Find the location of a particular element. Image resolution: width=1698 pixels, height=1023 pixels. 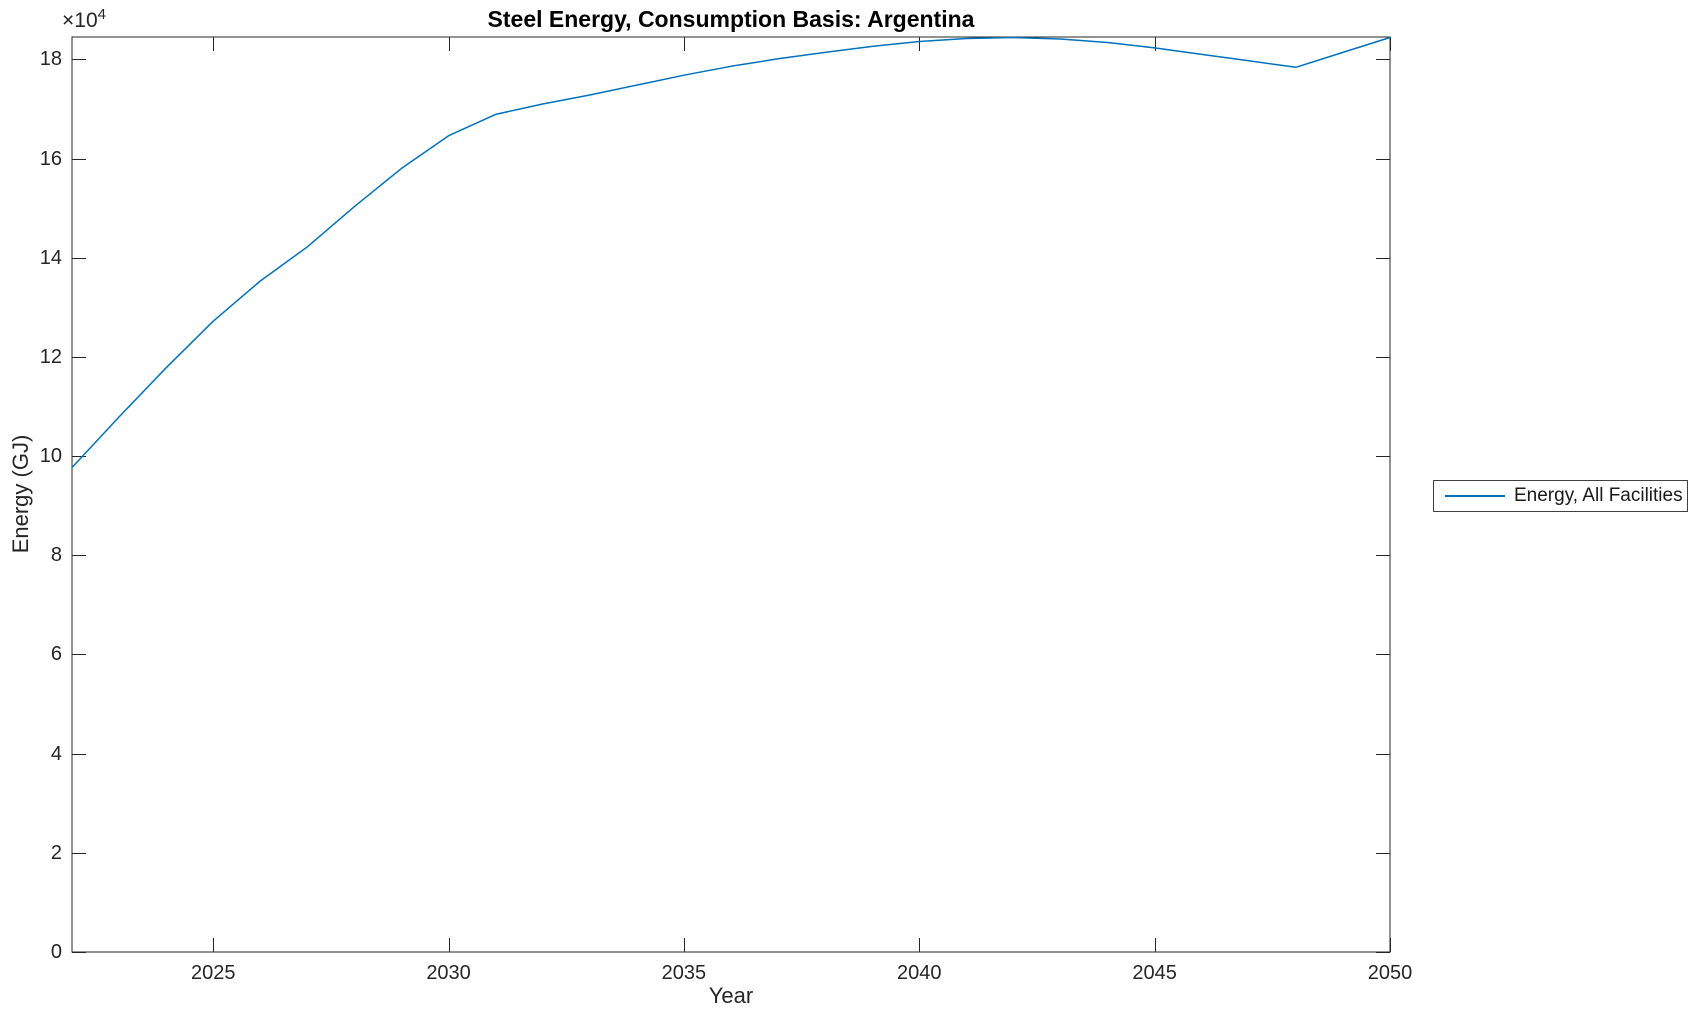

legend-line-sample is located at coordinates (1475, 496).